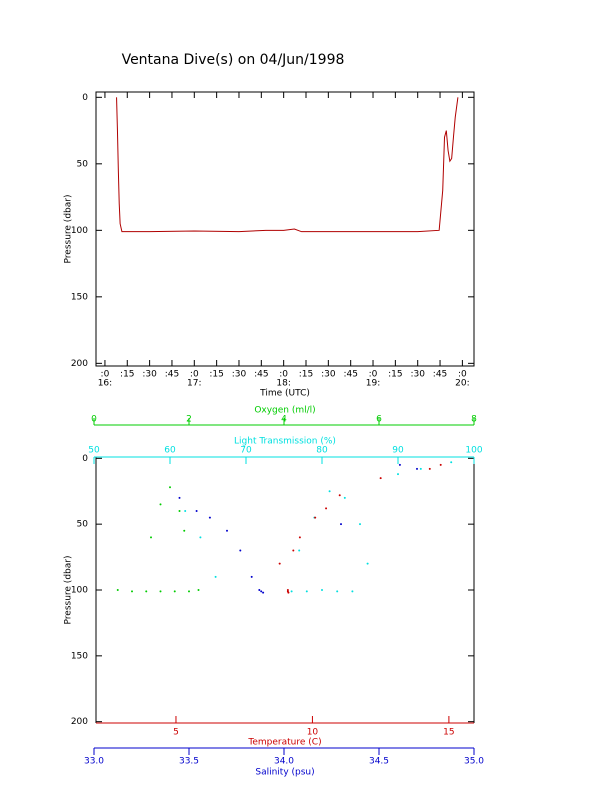  What do you see at coordinates (379, 762) in the screenshot?
I see `x-tick-label: 34.5` at bounding box center [379, 762].